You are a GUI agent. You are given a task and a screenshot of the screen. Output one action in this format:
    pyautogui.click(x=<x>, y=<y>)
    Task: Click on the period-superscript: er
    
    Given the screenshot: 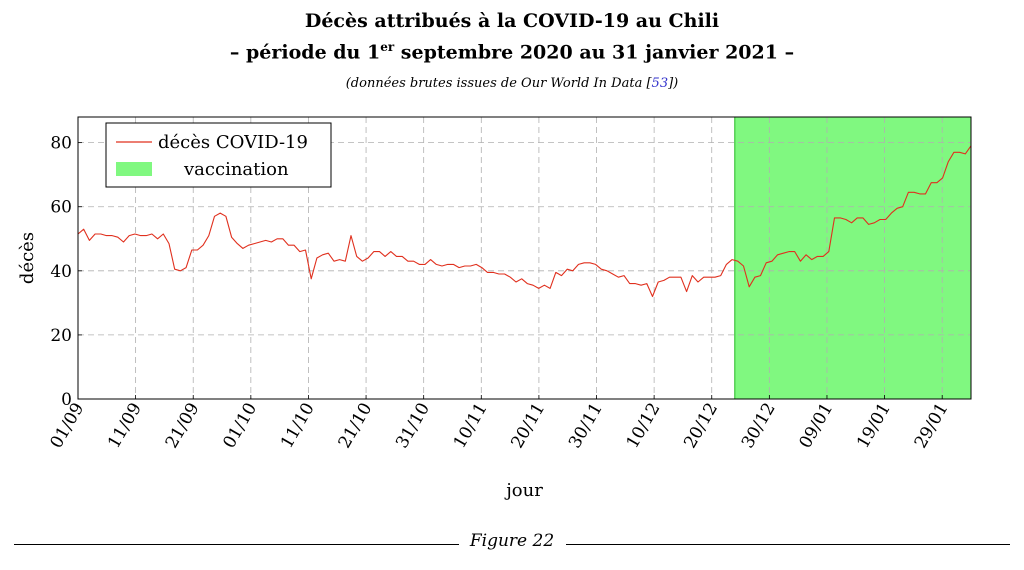 What is the action you would take?
    pyautogui.click(x=387, y=47)
    